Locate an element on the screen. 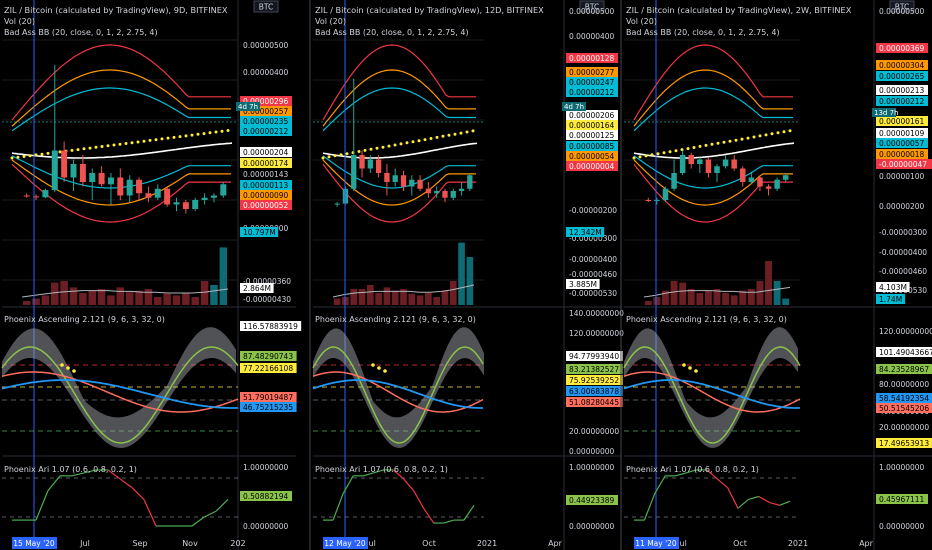  ari-badge-bg is located at coordinates (902, 499).